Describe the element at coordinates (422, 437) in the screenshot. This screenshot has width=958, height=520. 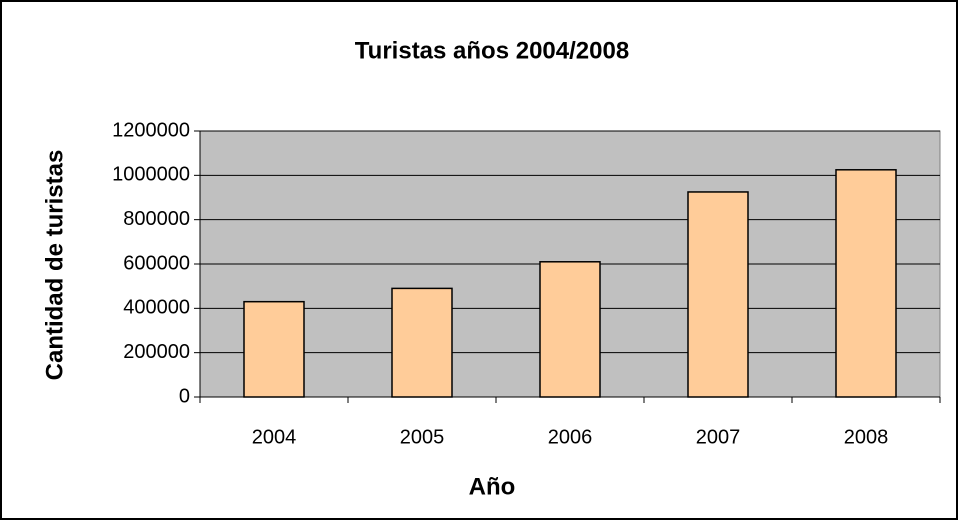
I see `x-tick-label: 2005` at that location.